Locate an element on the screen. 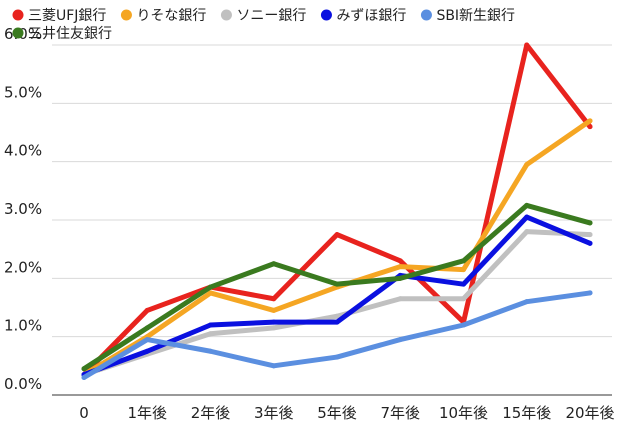 The height and width of the screenshot is (427, 620). legend-label: みずほ銀行 is located at coordinates (371, 16).